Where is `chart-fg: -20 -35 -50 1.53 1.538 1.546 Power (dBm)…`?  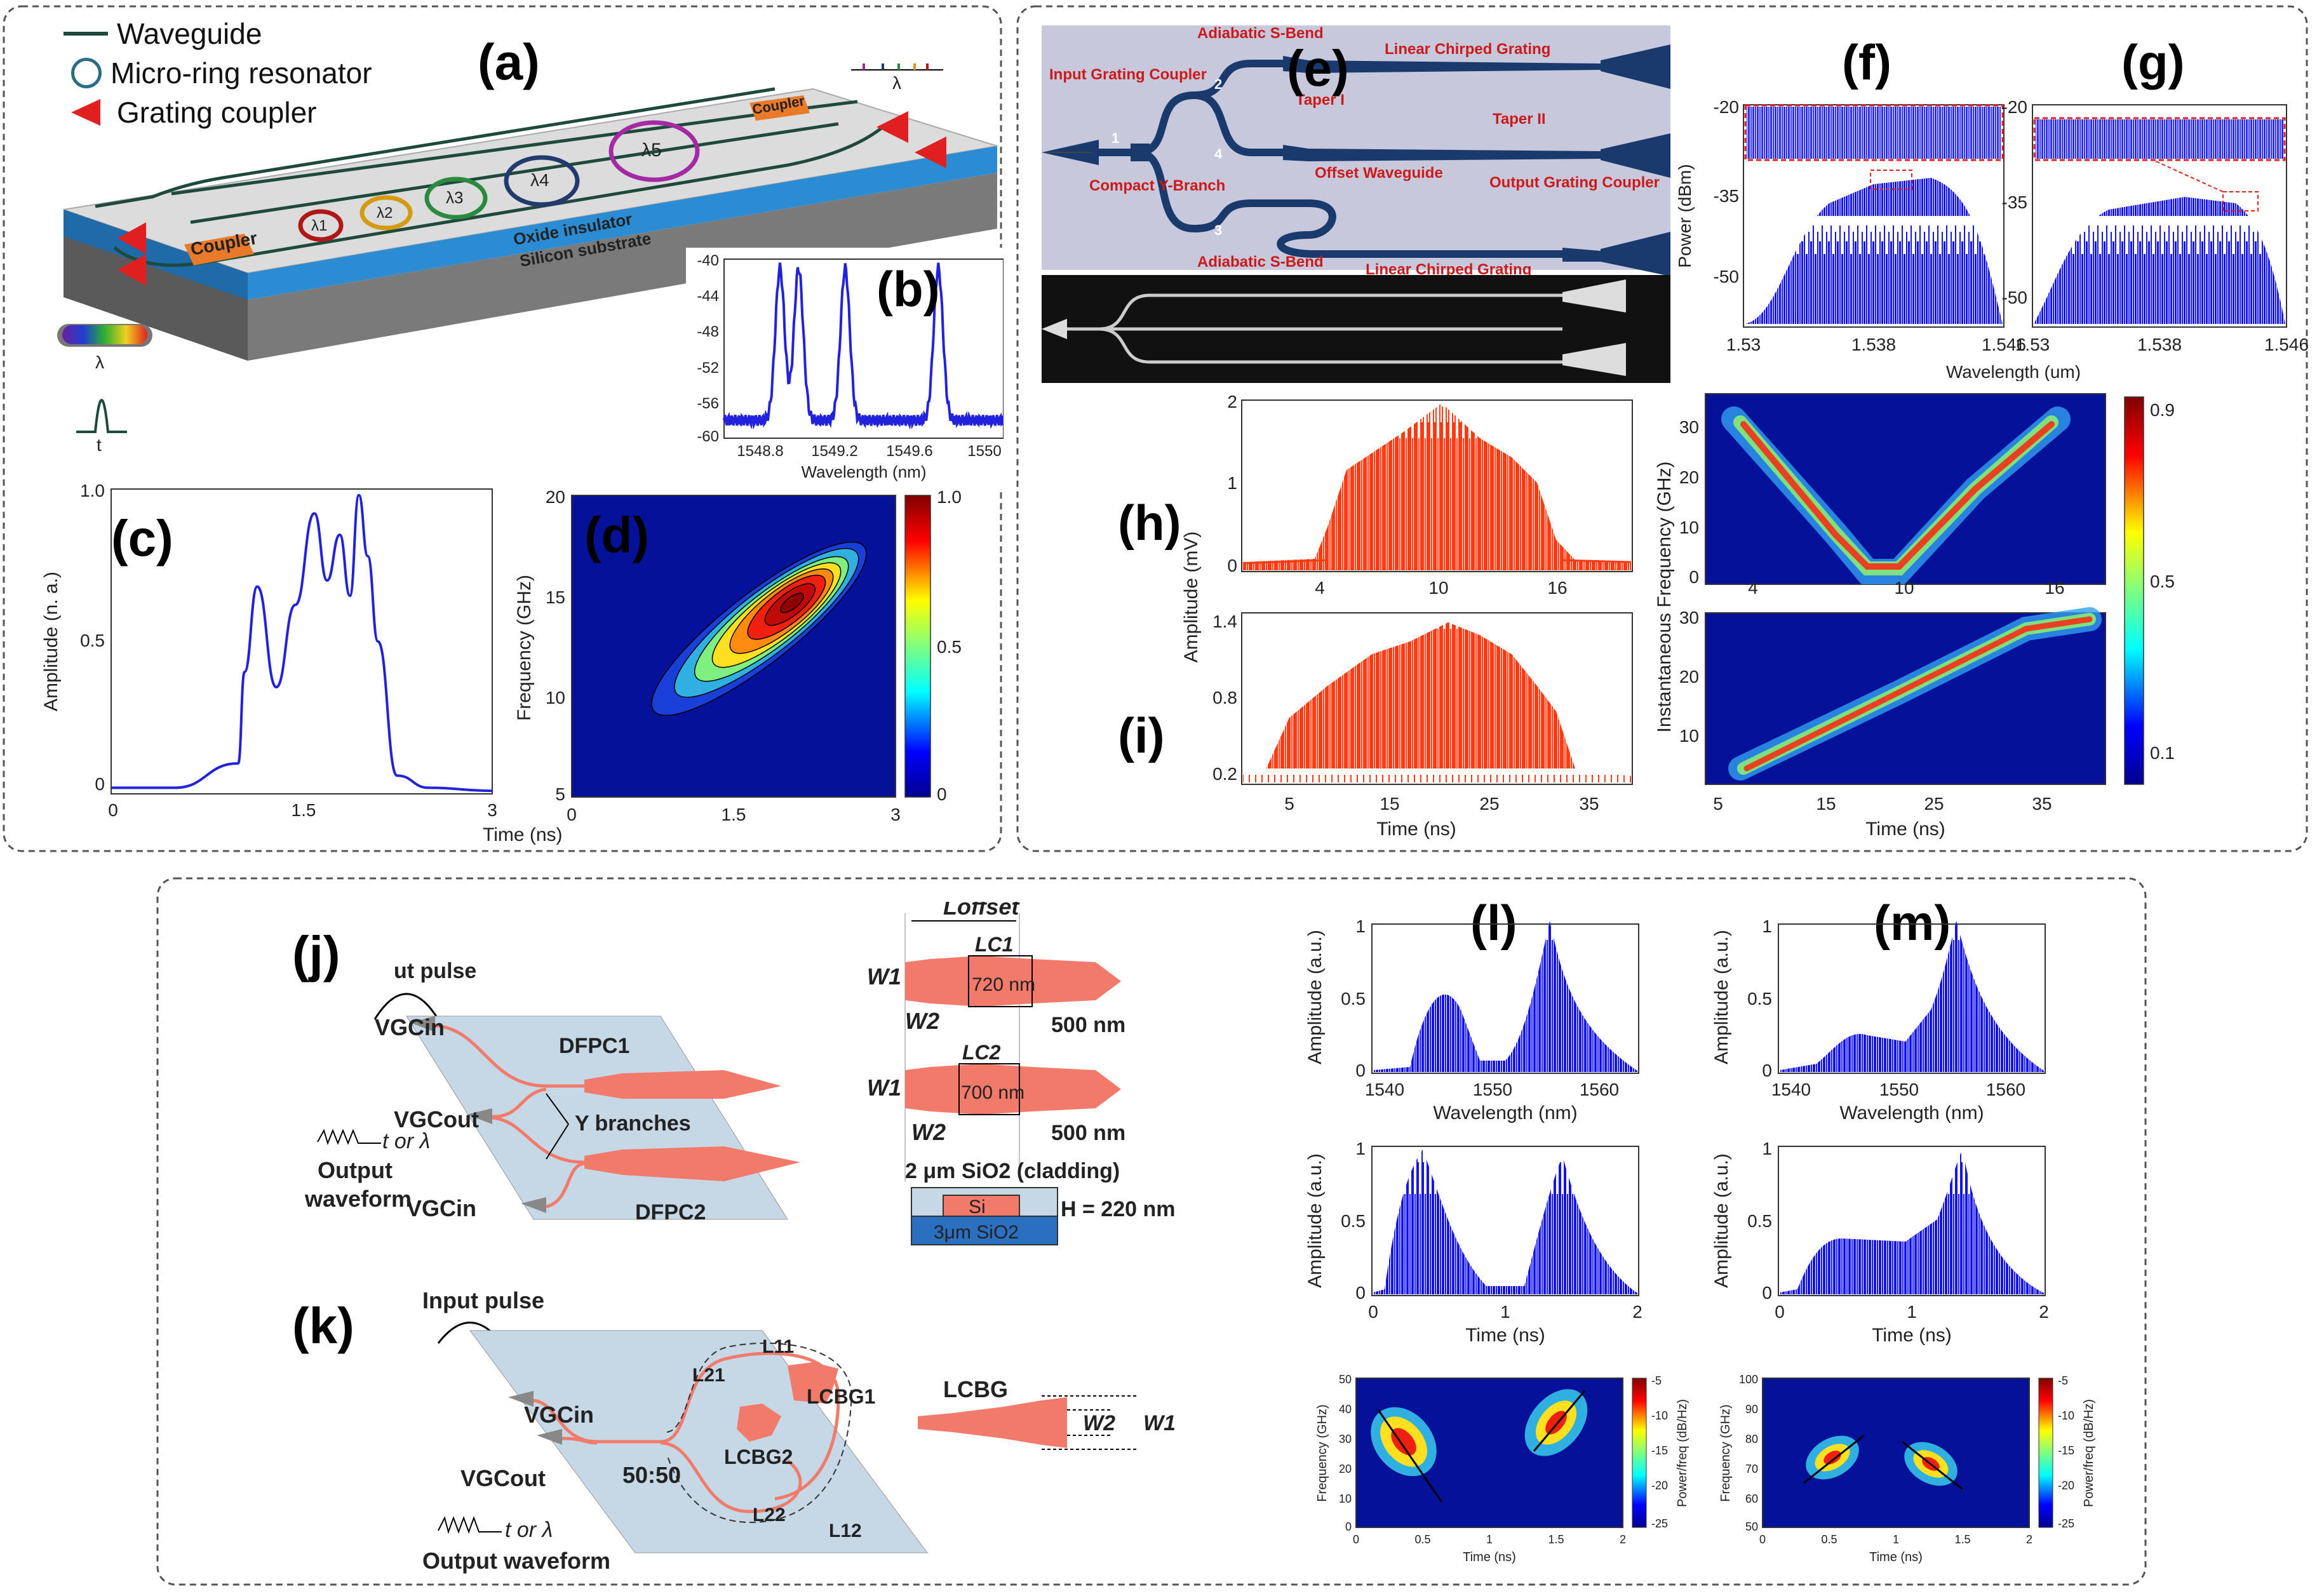 chart-fg: -20 -35 -50 1.53 1.538 1.546 Power (dBm)… is located at coordinates (1993, 207).